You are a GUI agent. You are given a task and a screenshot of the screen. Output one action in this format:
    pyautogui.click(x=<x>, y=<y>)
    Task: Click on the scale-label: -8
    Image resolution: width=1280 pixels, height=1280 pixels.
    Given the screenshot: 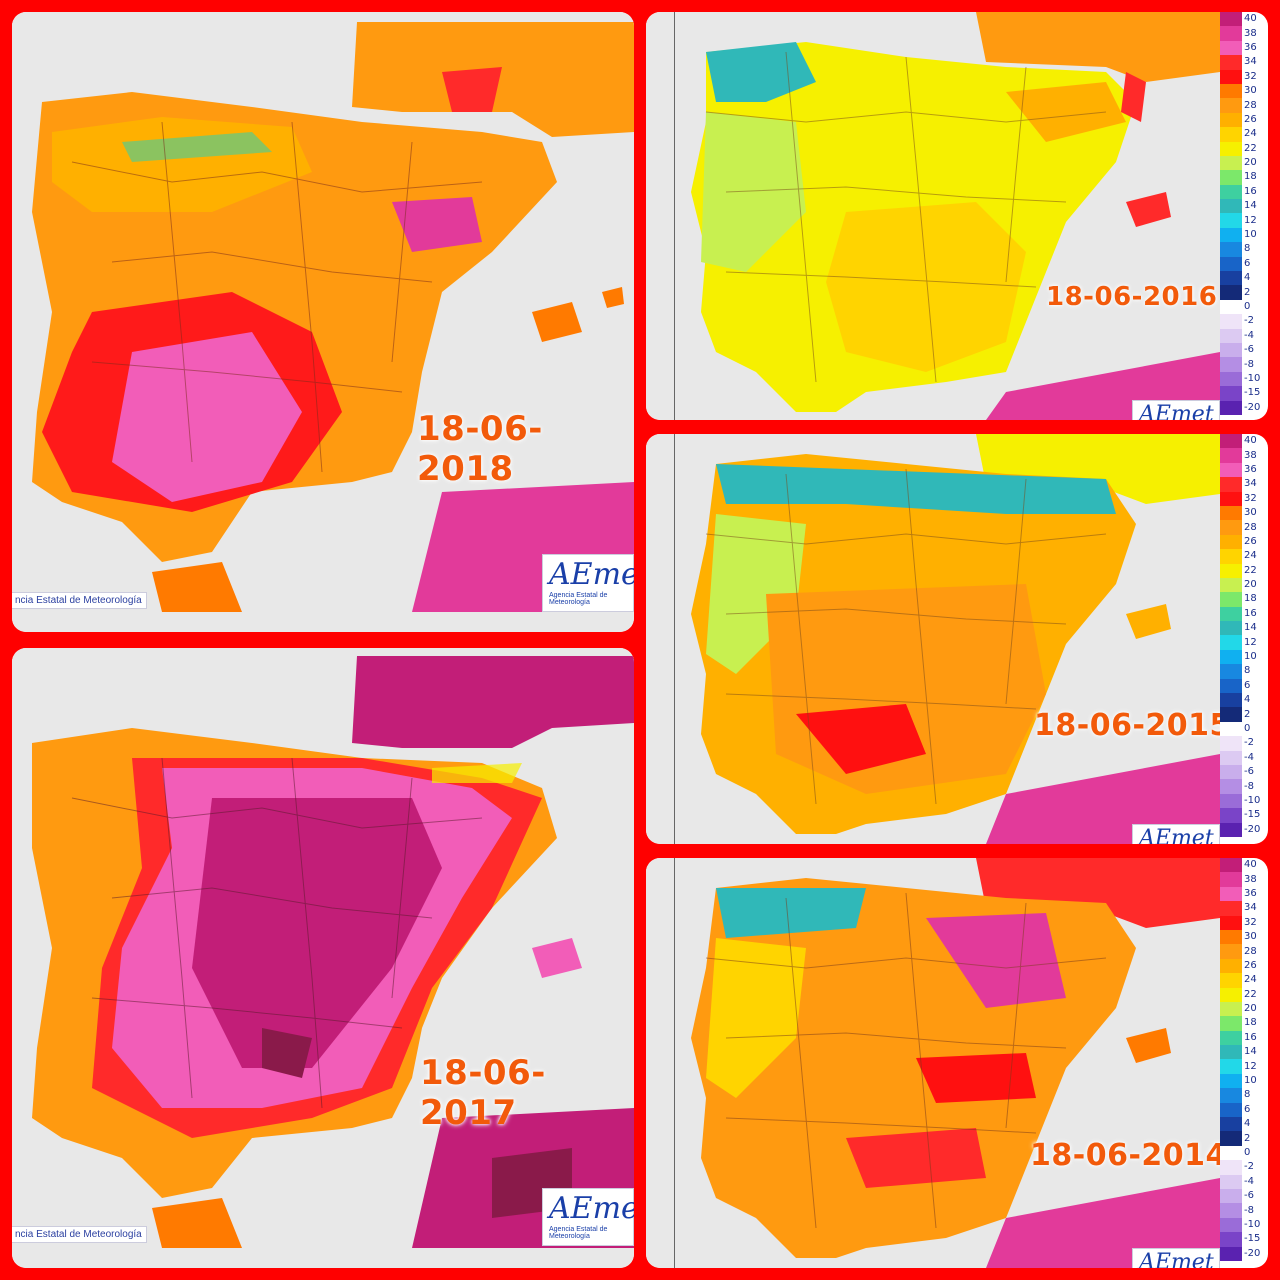 What is the action you would take?
    pyautogui.click(x=1249, y=1210)
    